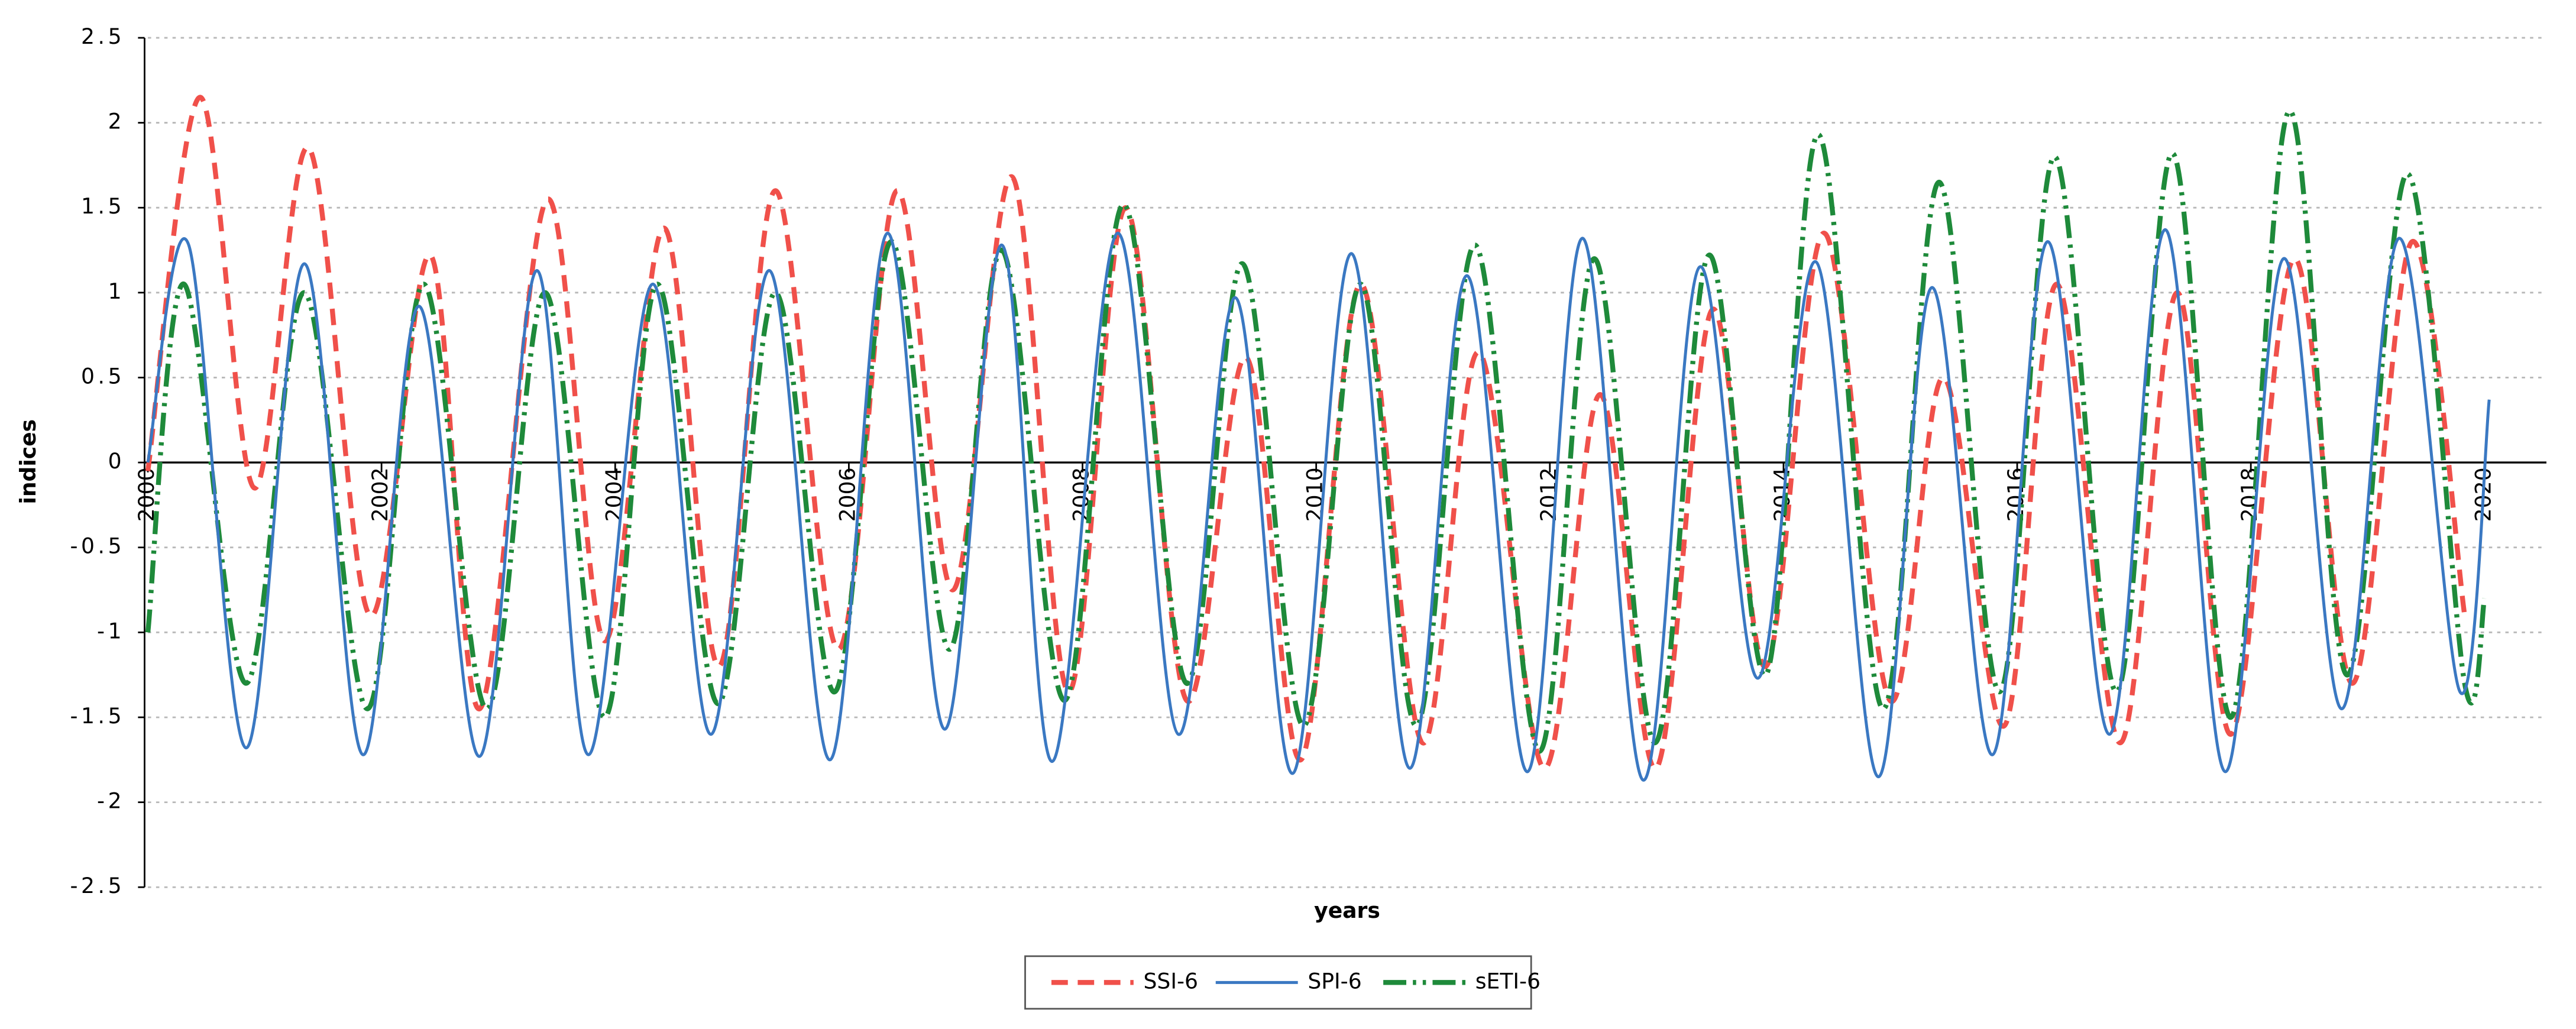  I want to click on x-tick-label: 2006, so click(847, 494).